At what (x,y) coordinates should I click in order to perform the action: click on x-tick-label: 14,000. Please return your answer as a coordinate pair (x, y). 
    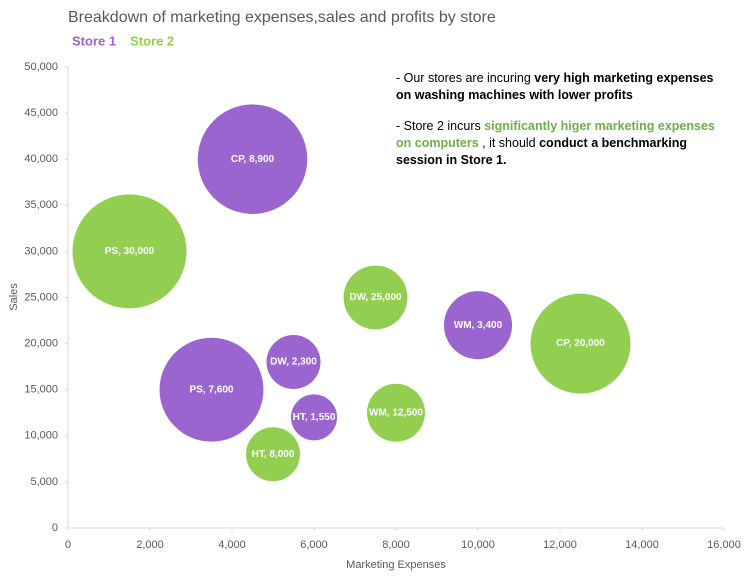
    Looking at the image, I should click on (642, 545).